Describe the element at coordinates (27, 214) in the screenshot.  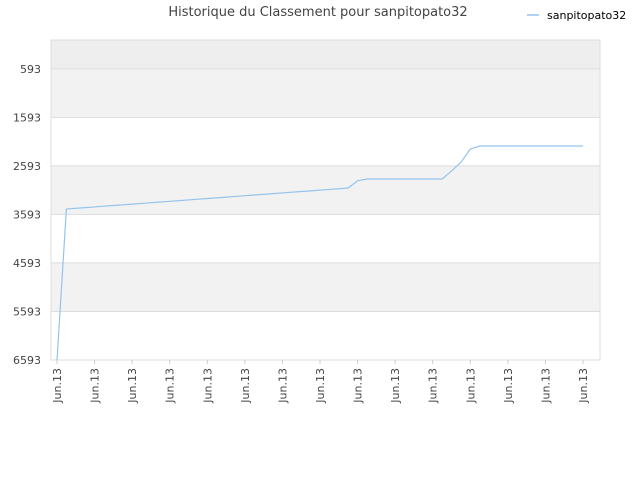
I see `y-tick-label: 3593` at that location.